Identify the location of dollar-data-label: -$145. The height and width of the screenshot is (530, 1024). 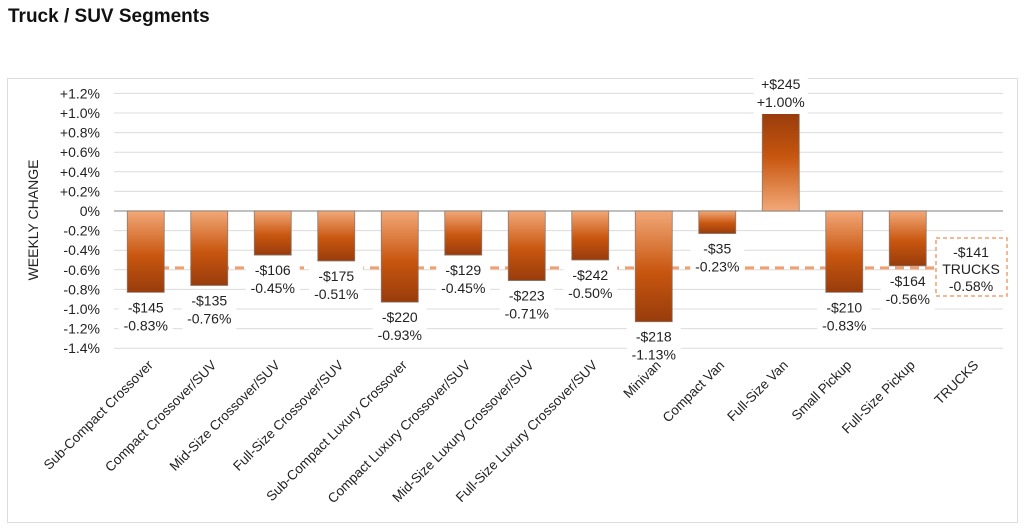
(146, 307).